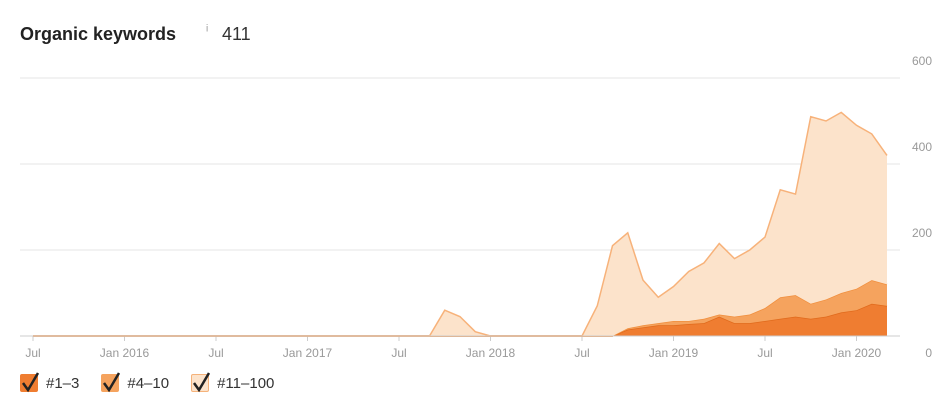  What do you see at coordinates (308, 353) in the screenshot?
I see `x-tick-label: Jan 2017` at bounding box center [308, 353].